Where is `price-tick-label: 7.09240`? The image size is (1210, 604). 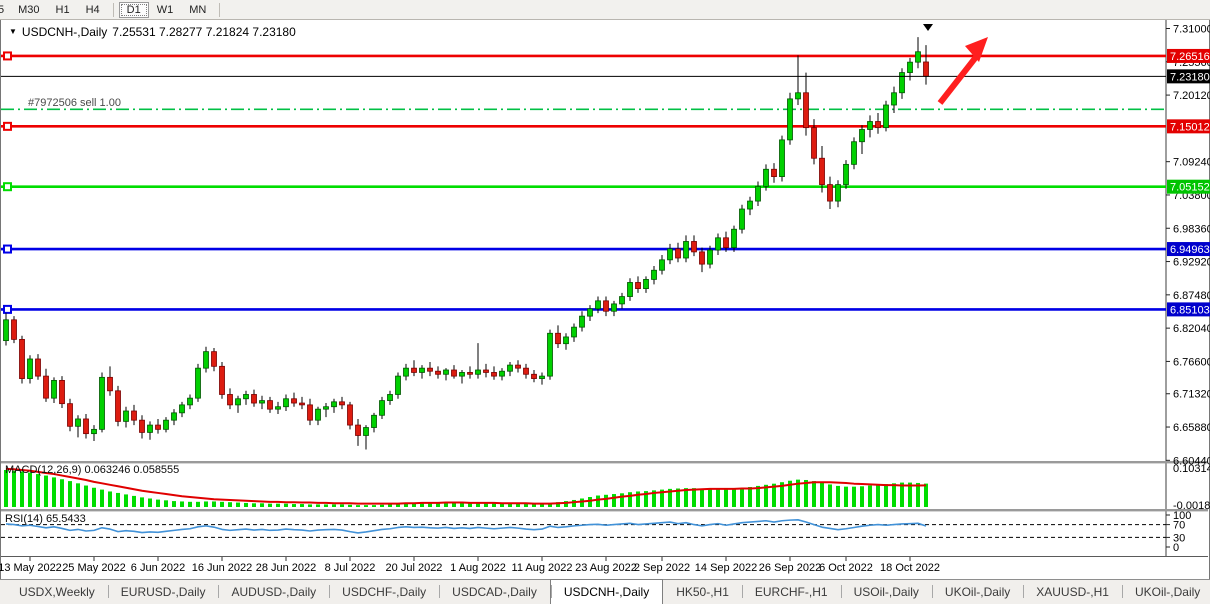 price-tick-label: 7.09240 is located at coordinates (1191, 163).